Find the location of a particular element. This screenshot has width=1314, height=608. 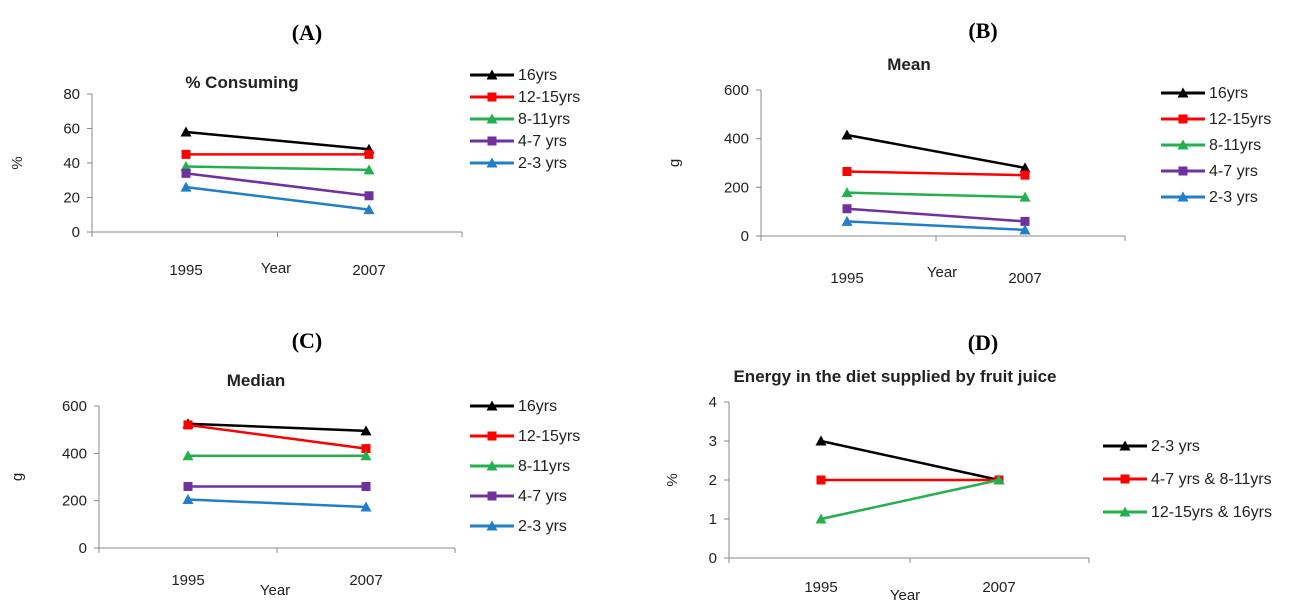

panel-label: (A) is located at coordinates (307, 32).